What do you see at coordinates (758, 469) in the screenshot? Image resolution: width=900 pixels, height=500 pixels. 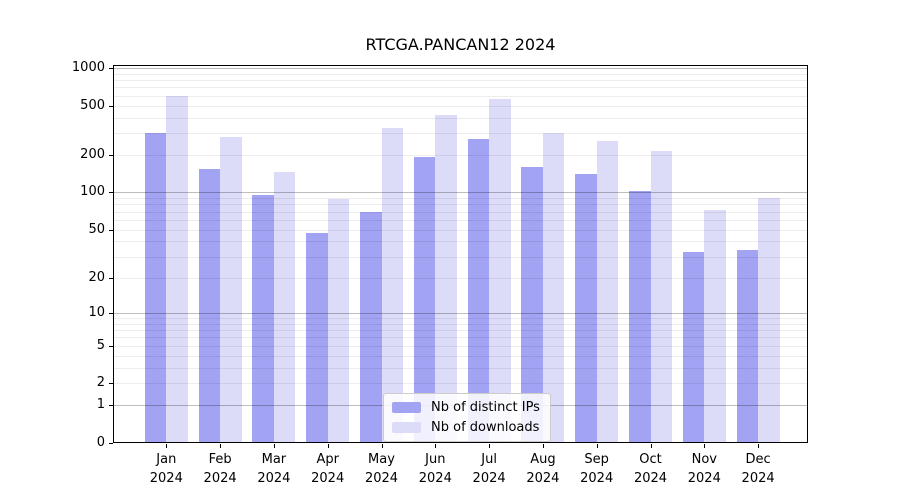 I see `x-tick-label: Dec 2024` at bounding box center [758, 469].